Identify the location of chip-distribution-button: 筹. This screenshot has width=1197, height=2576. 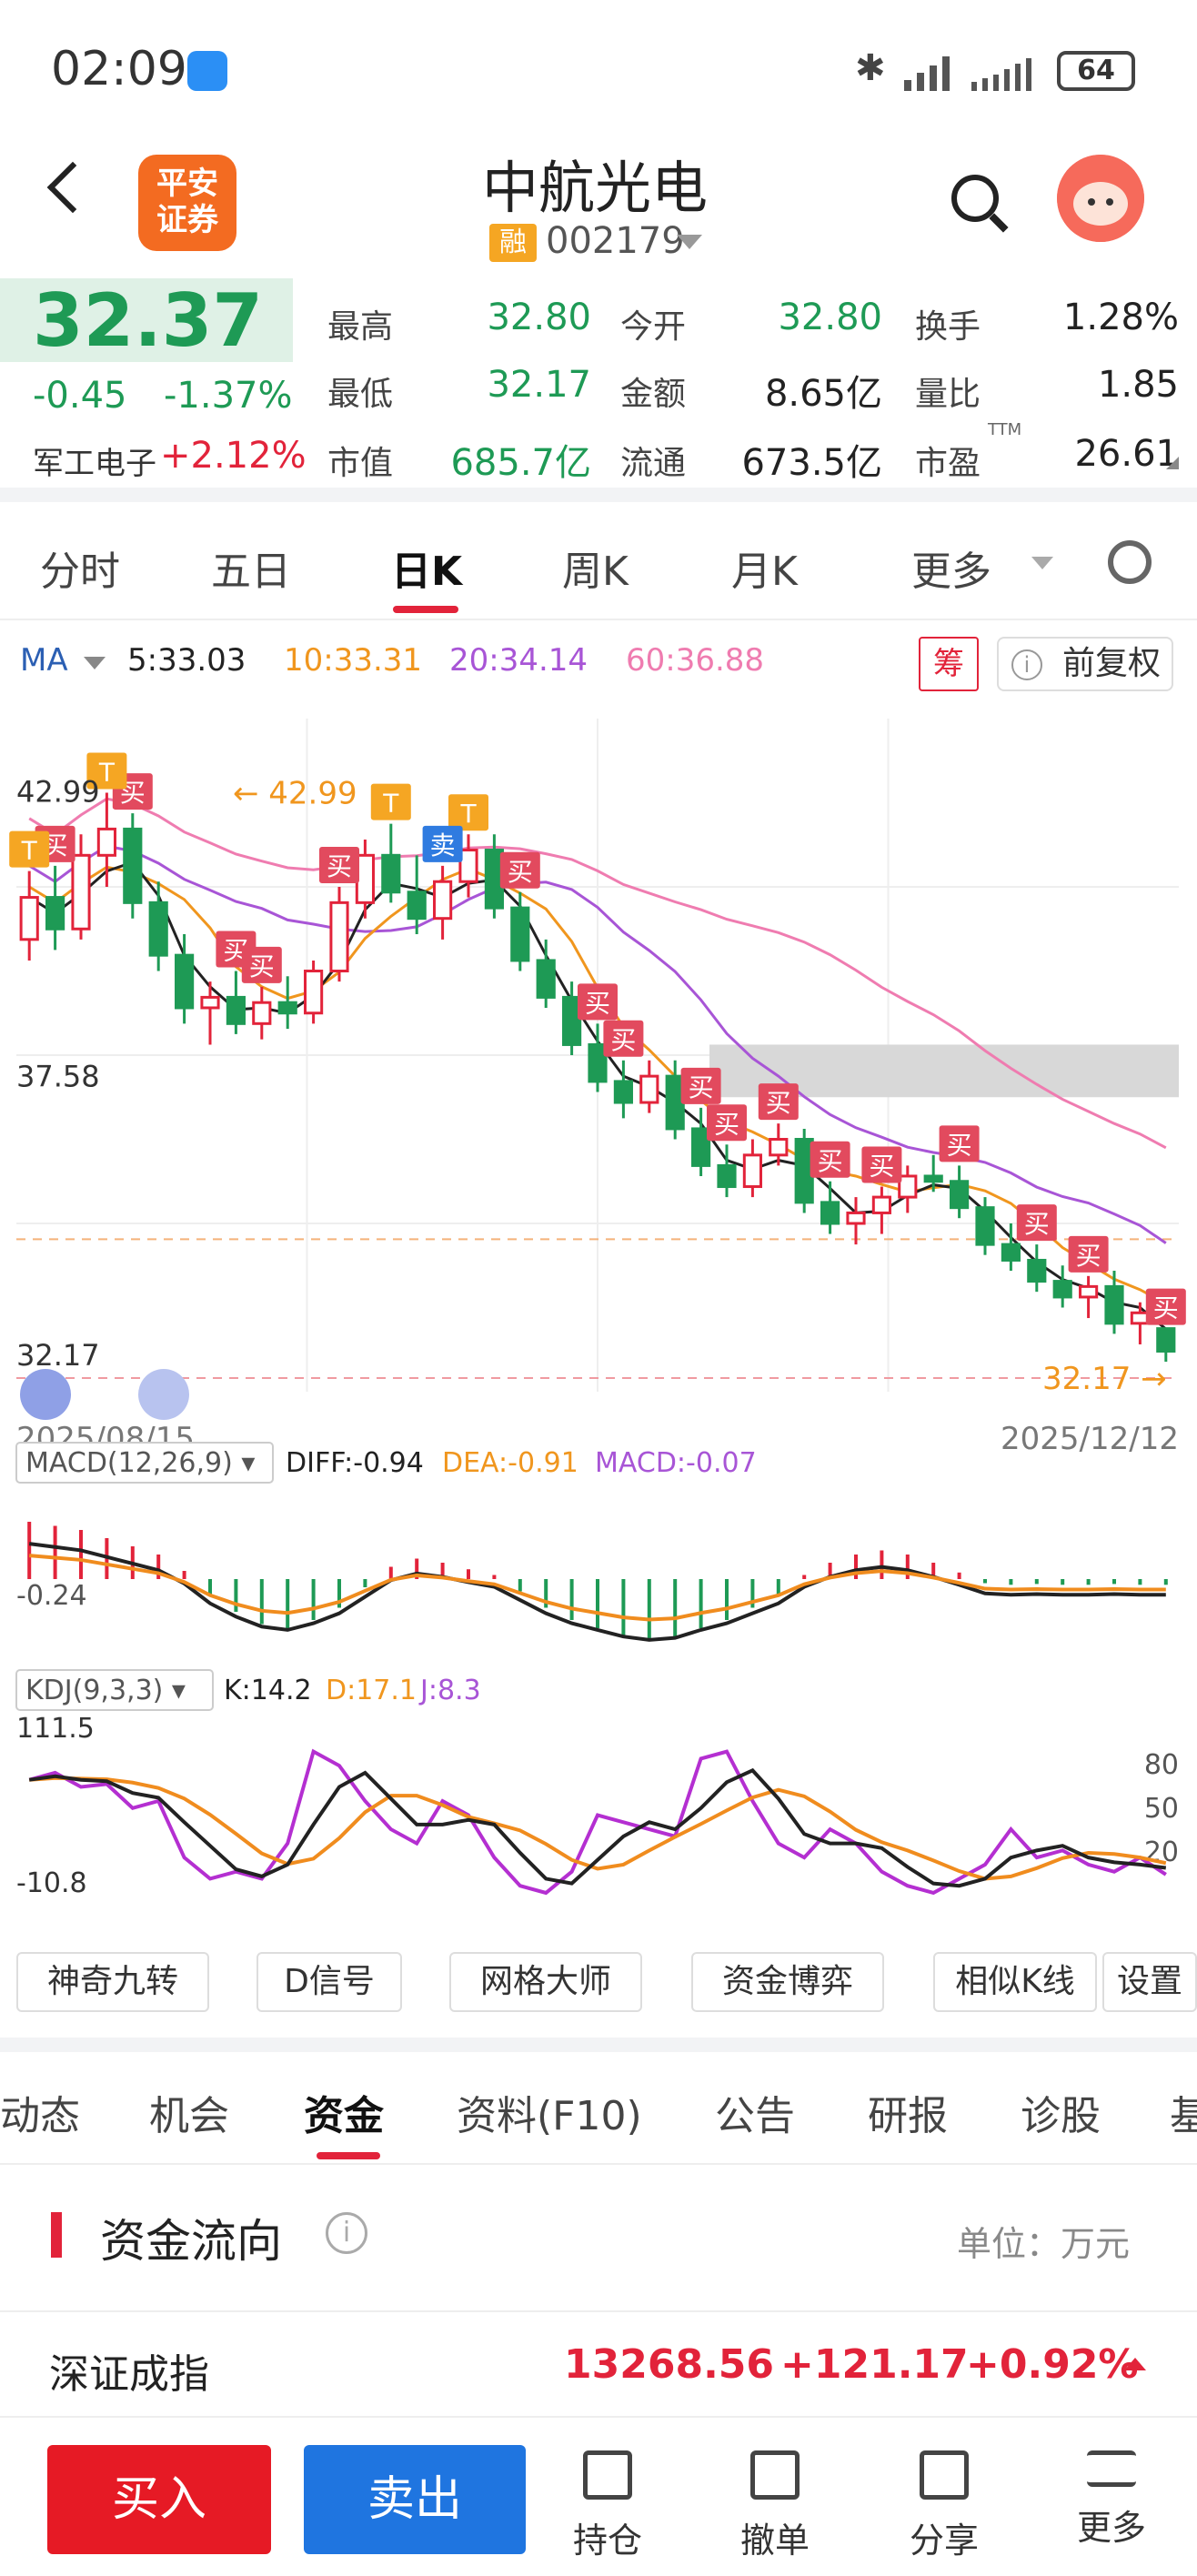
(949, 664).